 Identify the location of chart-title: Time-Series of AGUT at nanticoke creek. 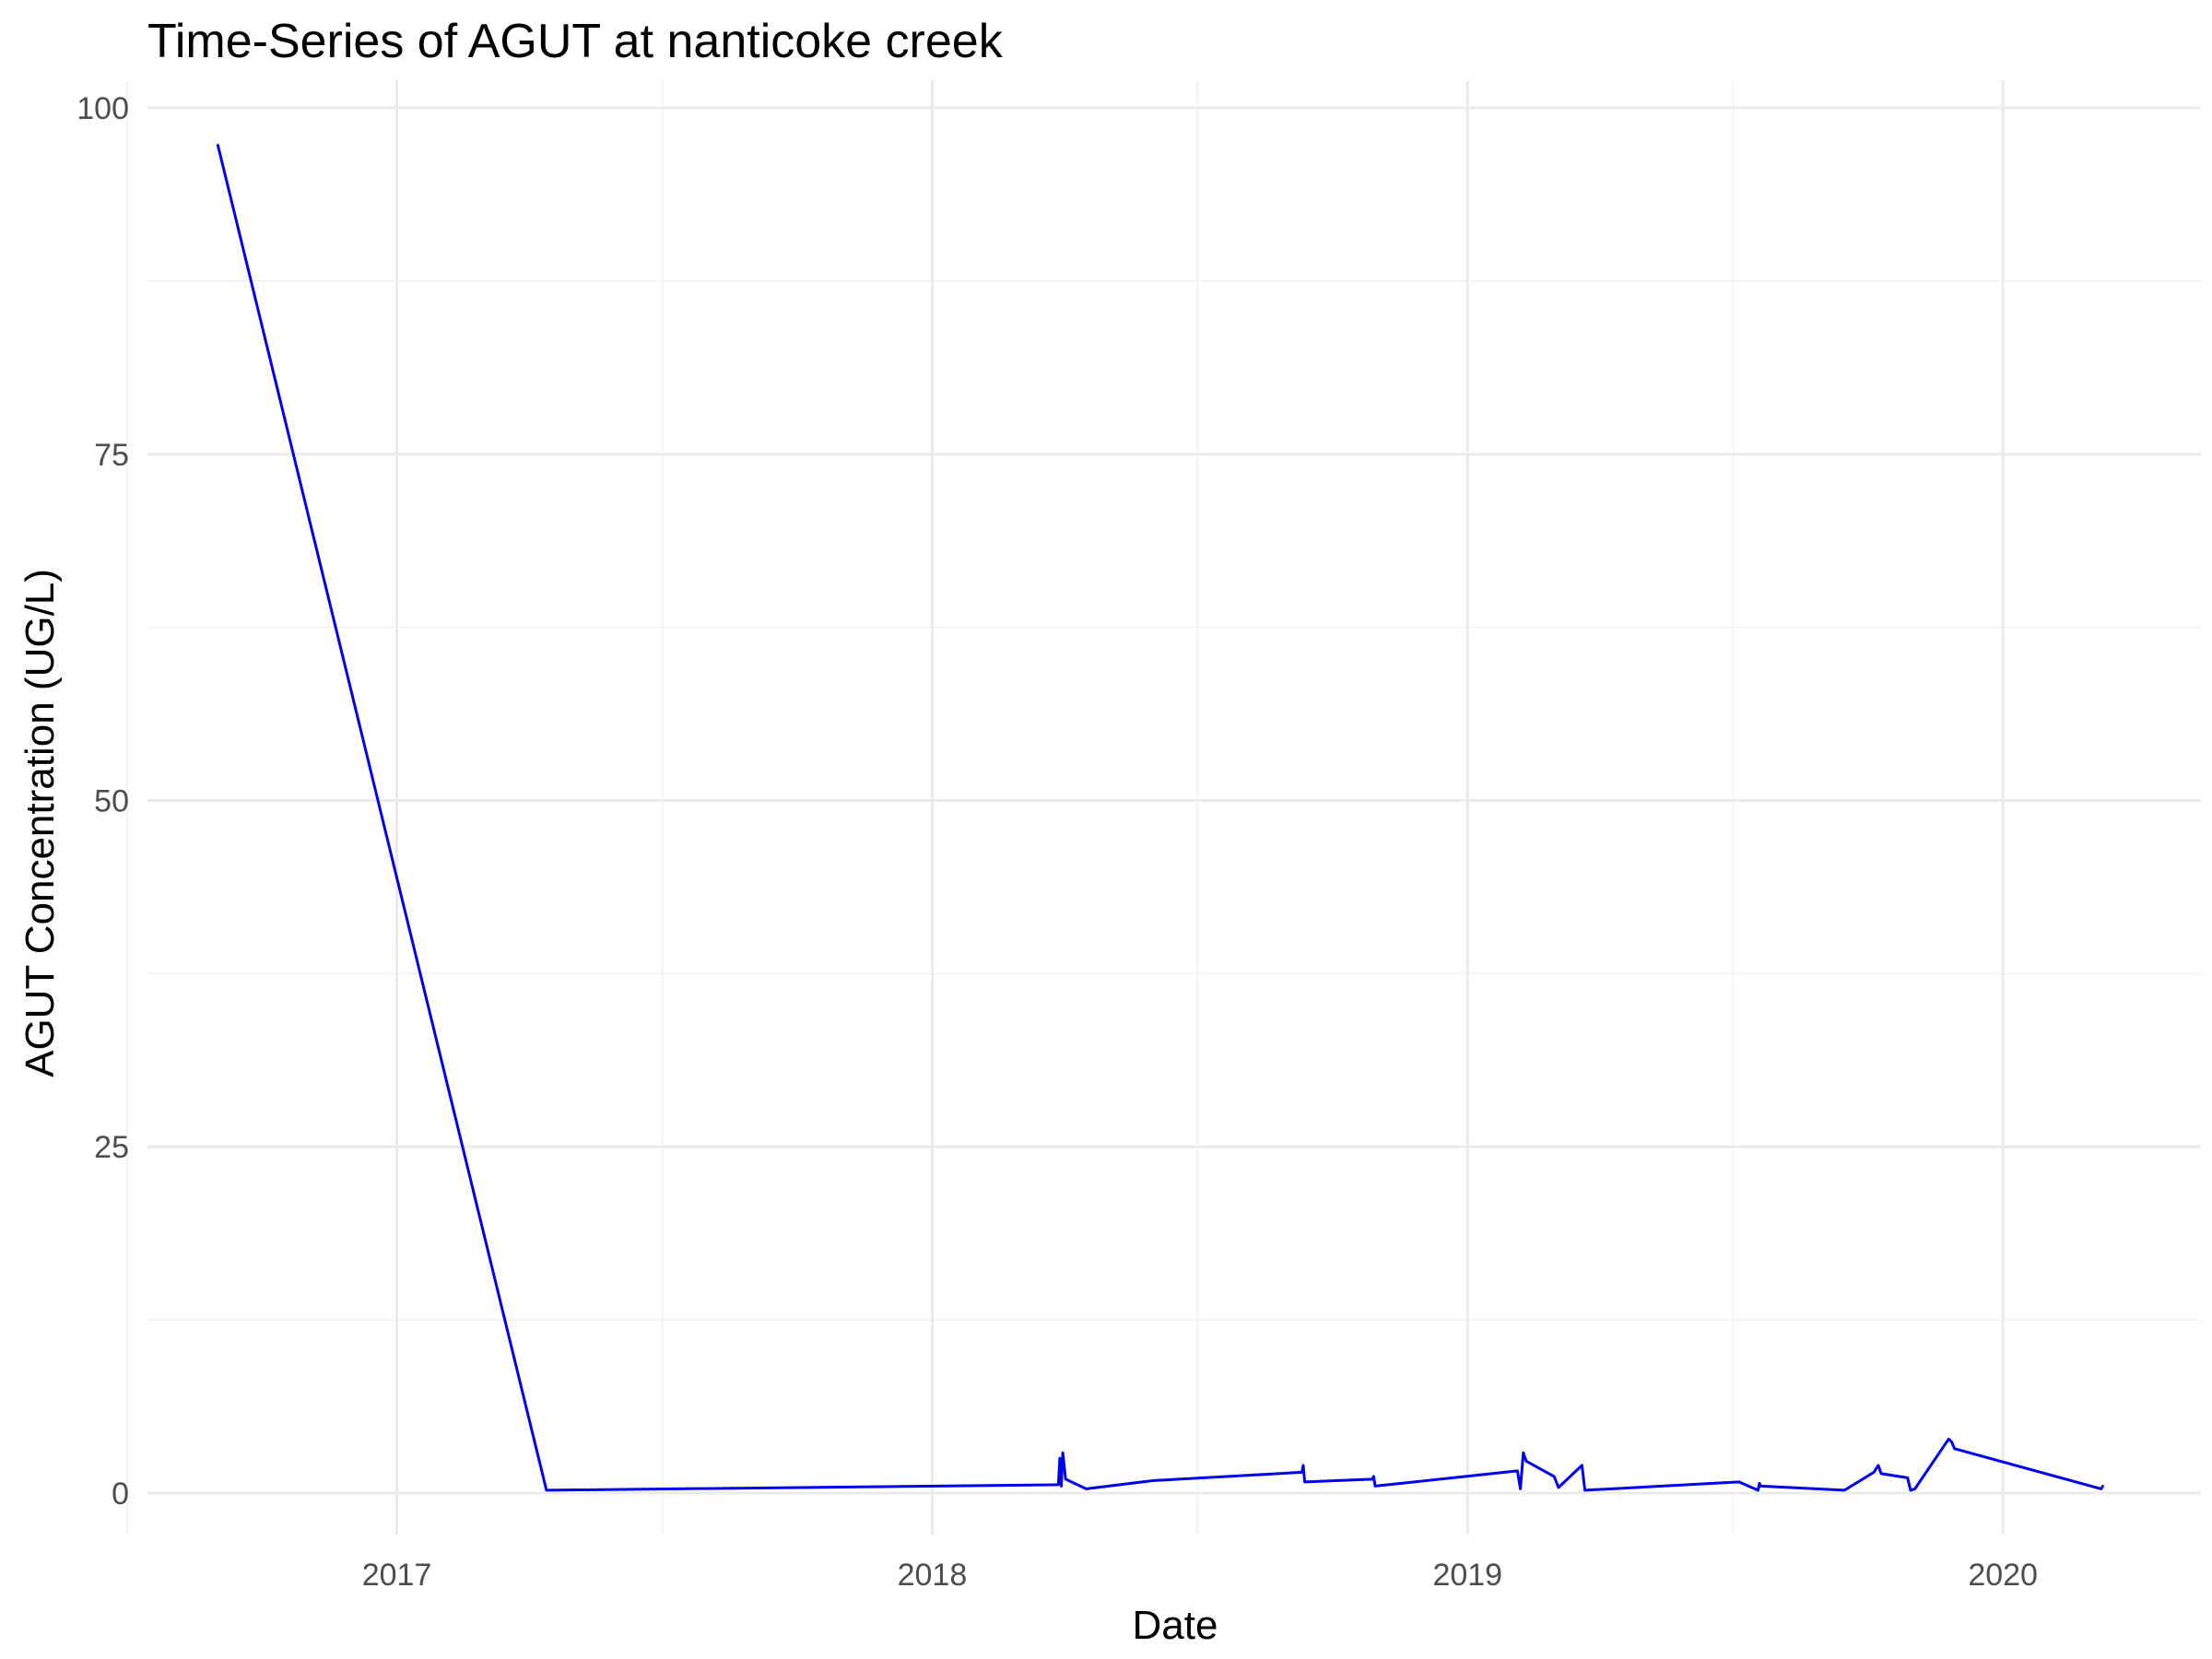
(575, 41).